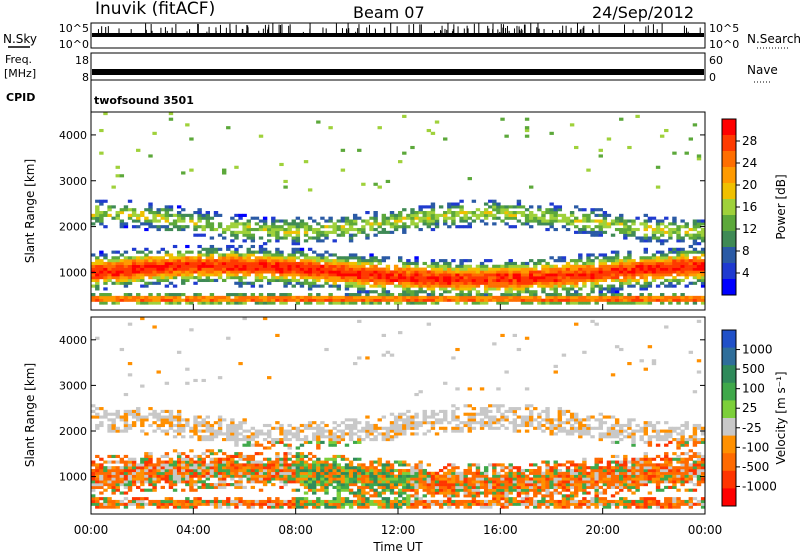  Describe the element at coordinates (82, 60) in the screenshot. I see `freq-tick-top: 18` at that location.